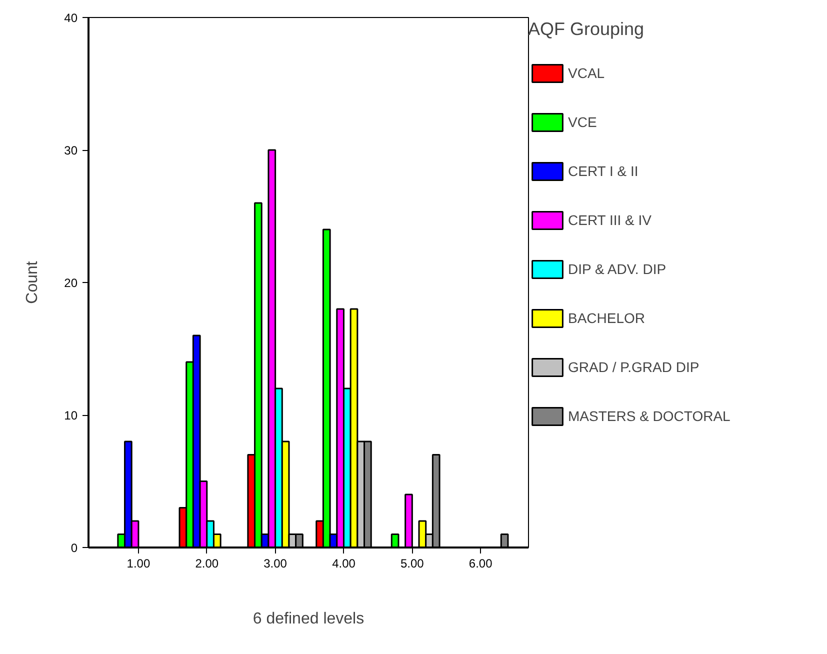 The image size is (827, 654). Describe the element at coordinates (586, 73) in the screenshot. I see `legend-label: VCAL` at that location.